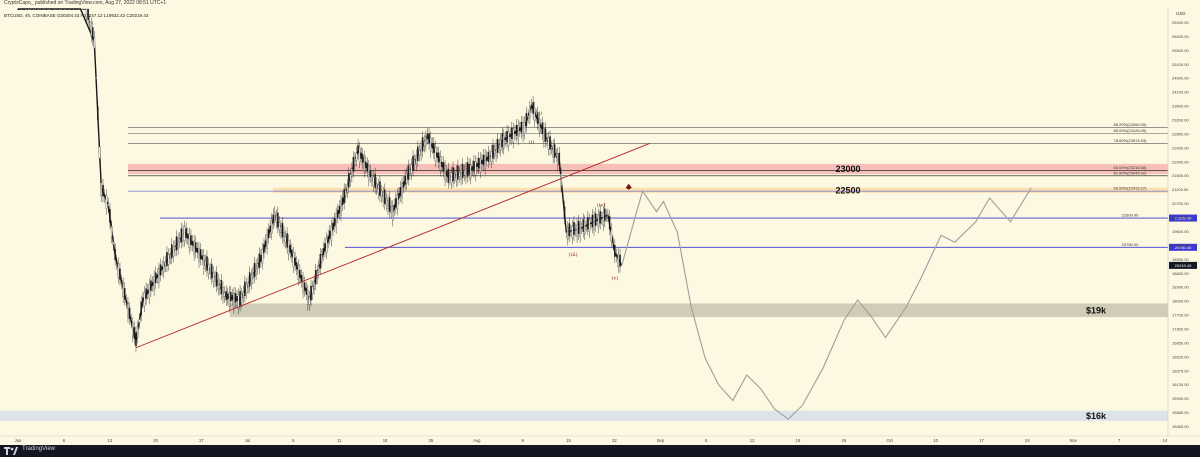  Describe the element at coordinates (1180, 50) in the screenshot. I see `price-tick: 25500.00` at that location.